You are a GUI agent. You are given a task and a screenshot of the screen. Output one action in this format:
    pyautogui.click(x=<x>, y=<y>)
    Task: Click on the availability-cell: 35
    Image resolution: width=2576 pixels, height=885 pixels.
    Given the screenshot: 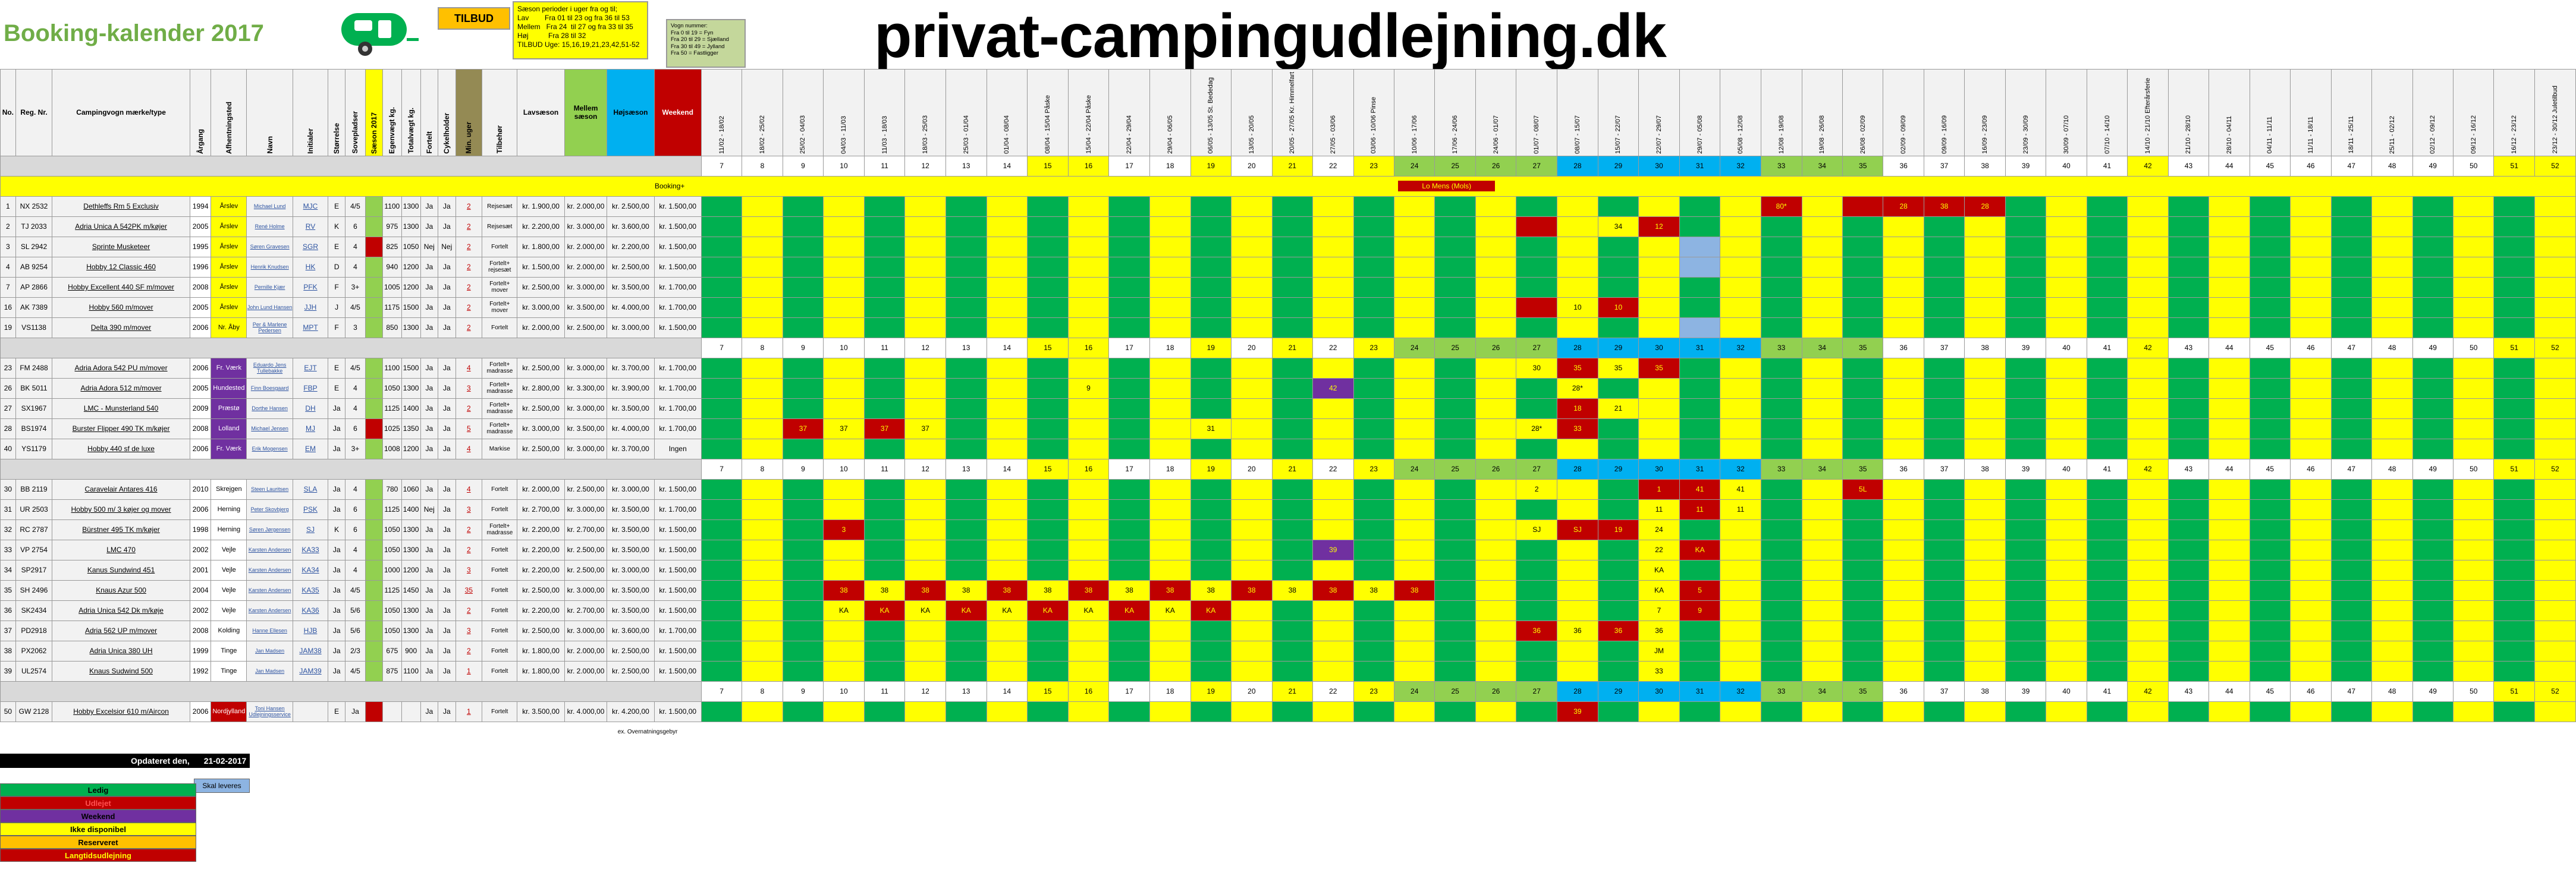 What is the action you would take?
    pyautogui.click(x=1659, y=368)
    